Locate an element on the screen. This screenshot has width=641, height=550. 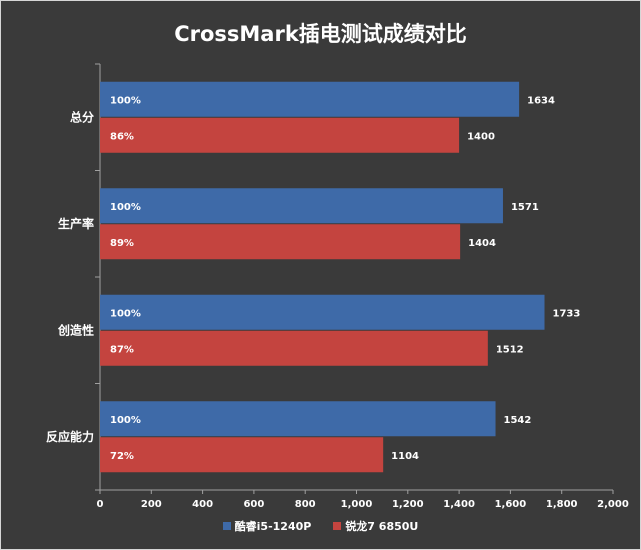
chart-title: CrossMark插电测试成绩对比 is located at coordinates (320, 34).